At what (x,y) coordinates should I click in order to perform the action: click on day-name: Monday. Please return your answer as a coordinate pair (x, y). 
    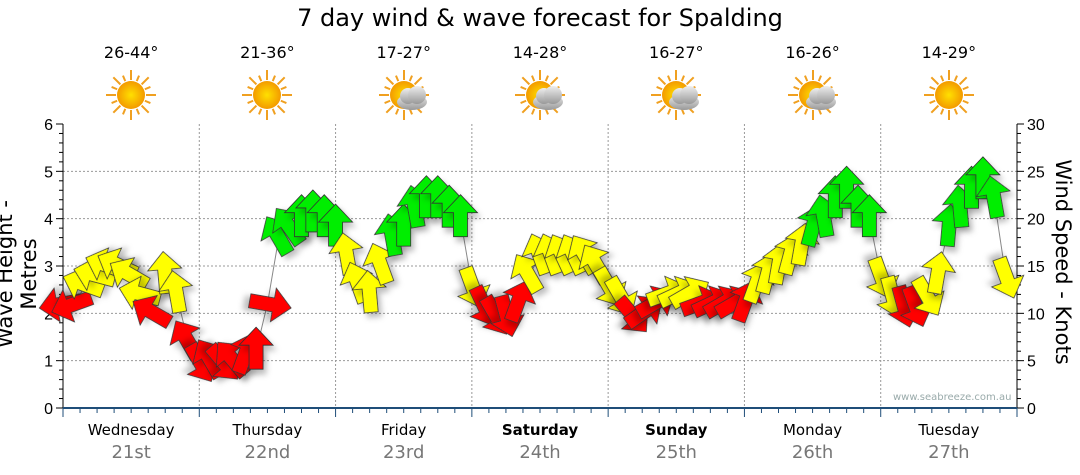
    Looking at the image, I should click on (812, 430).